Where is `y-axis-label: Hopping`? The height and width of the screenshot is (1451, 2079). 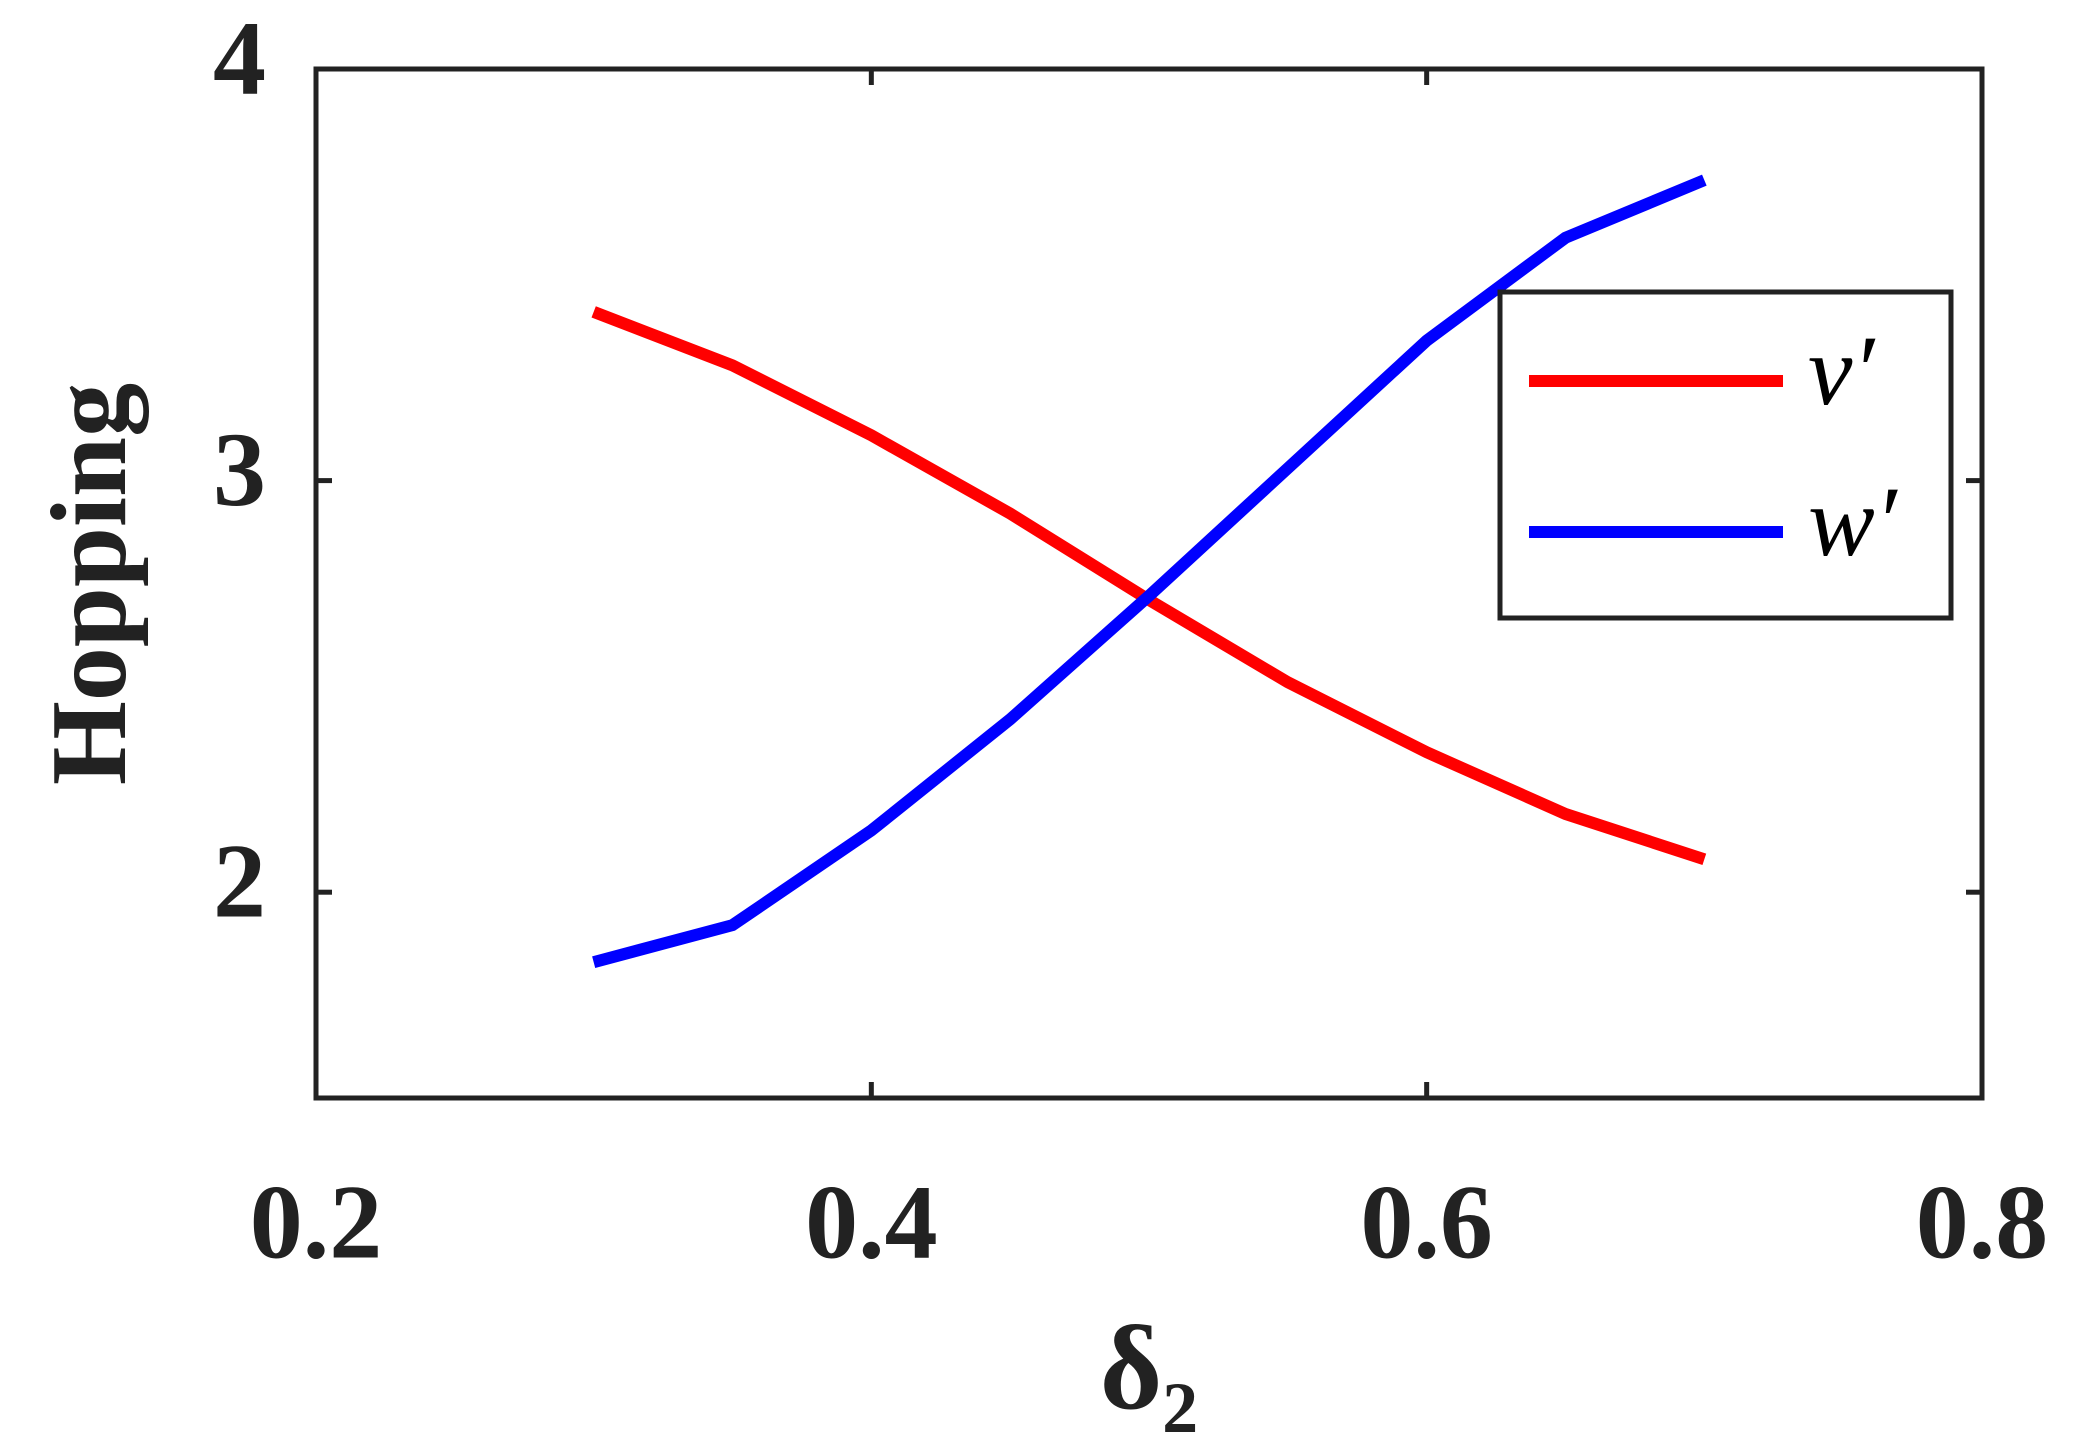
y-axis-label: Hopping is located at coordinates (89, 584).